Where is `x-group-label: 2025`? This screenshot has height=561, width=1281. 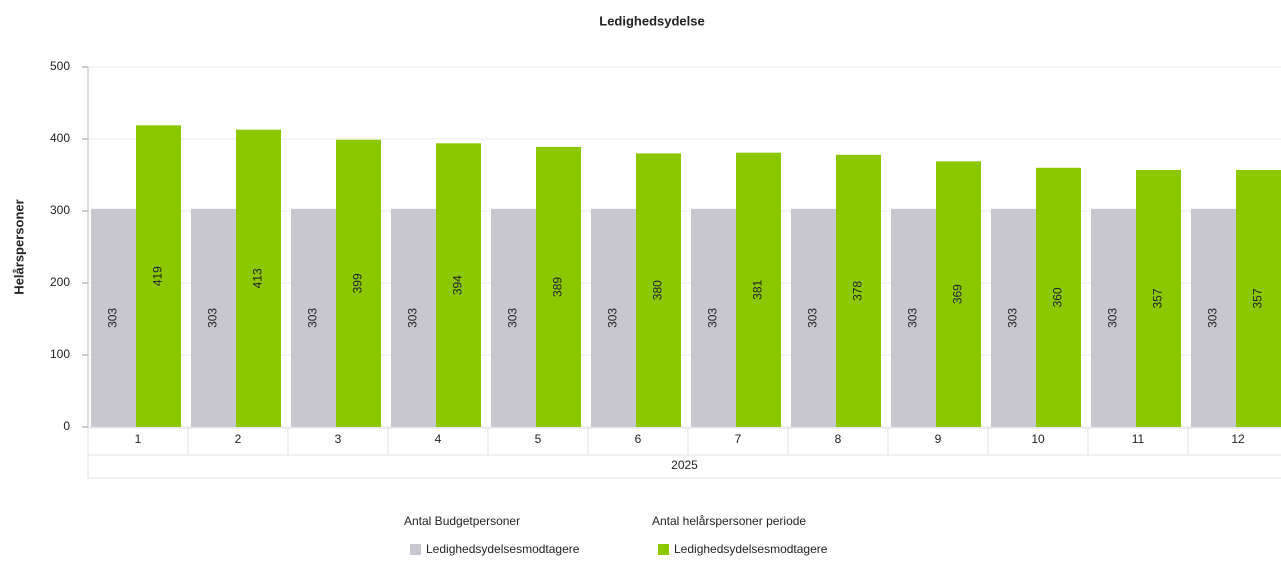 x-group-label: 2025 is located at coordinates (684, 465).